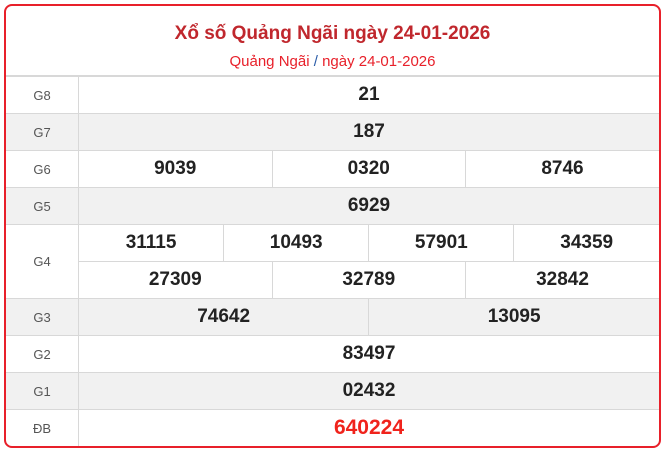  I want to click on prize-label: ĐB, so click(42, 427).